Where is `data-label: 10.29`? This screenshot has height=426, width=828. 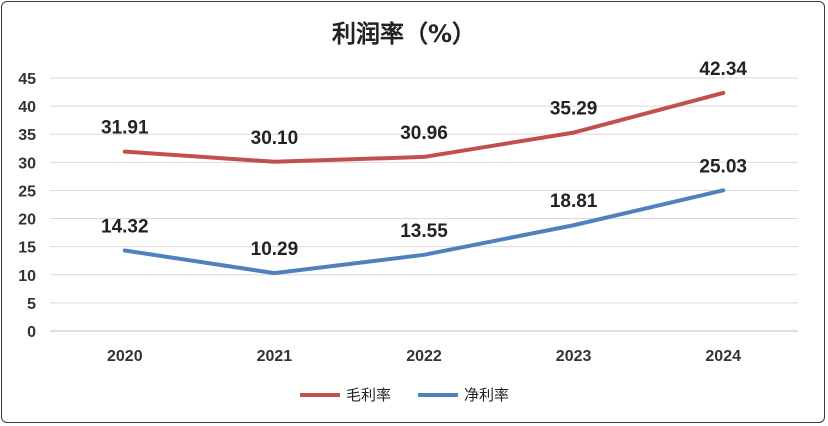 data-label: 10.29 is located at coordinates (275, 249).